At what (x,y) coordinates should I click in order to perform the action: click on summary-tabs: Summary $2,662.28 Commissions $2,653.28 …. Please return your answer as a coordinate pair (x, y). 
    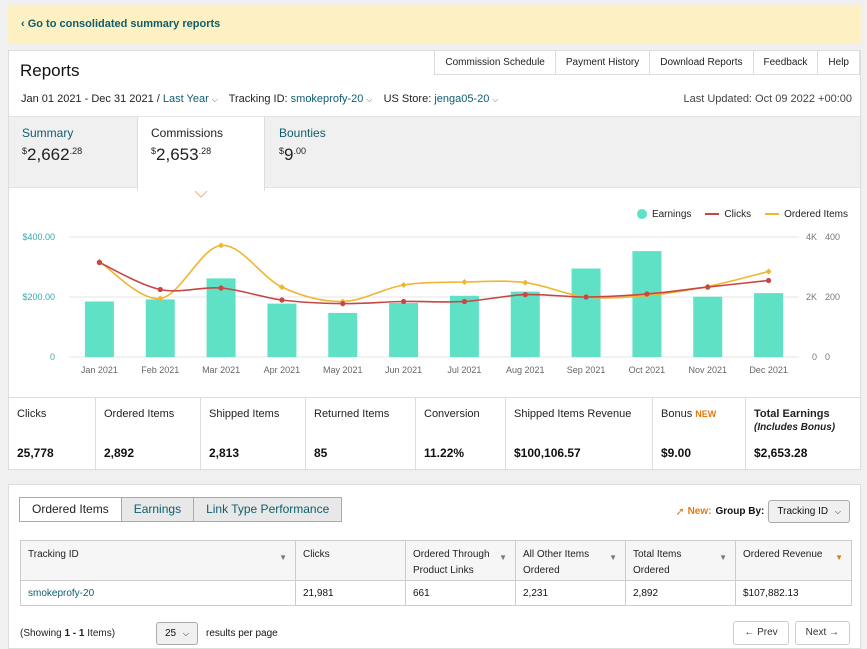
    Looking at the image, I should click on (434, 153).